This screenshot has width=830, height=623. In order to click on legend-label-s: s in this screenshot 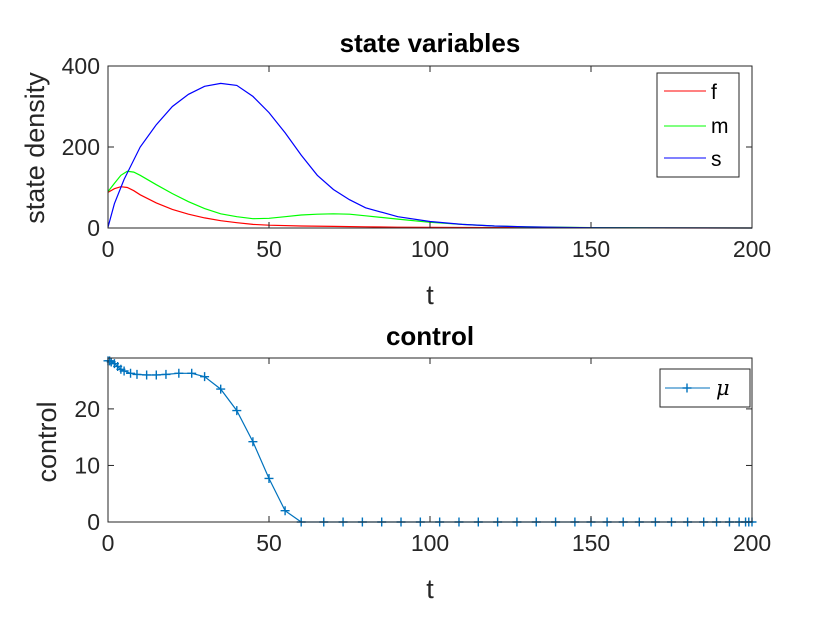, I will do `click(716, 159)`.